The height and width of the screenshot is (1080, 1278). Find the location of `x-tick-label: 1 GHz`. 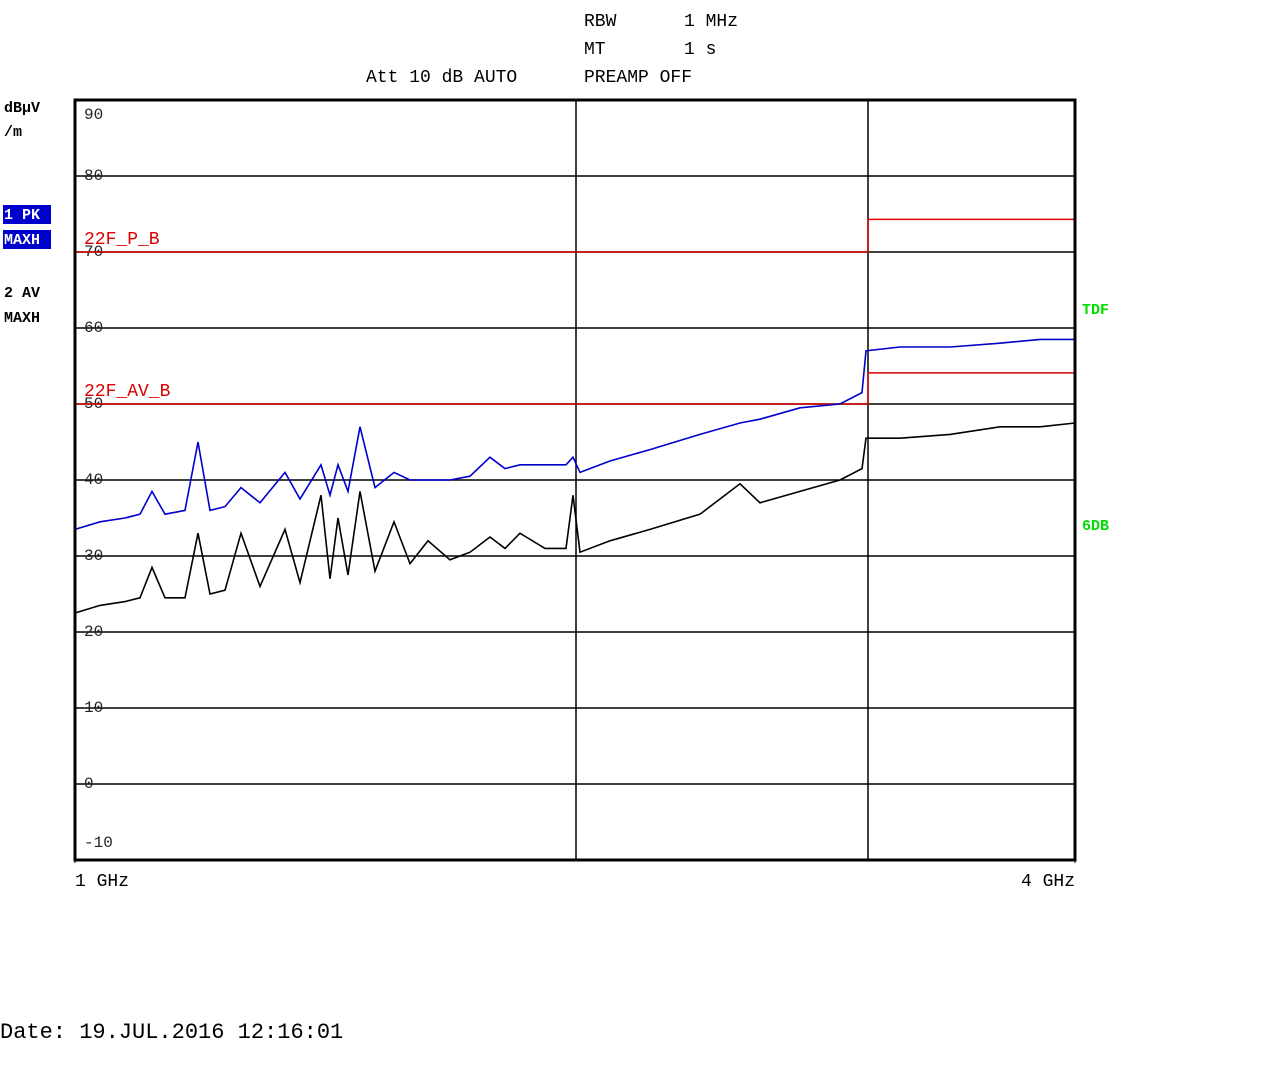

x-tick-label: 1 GHz is located at coordinates (102, 882).